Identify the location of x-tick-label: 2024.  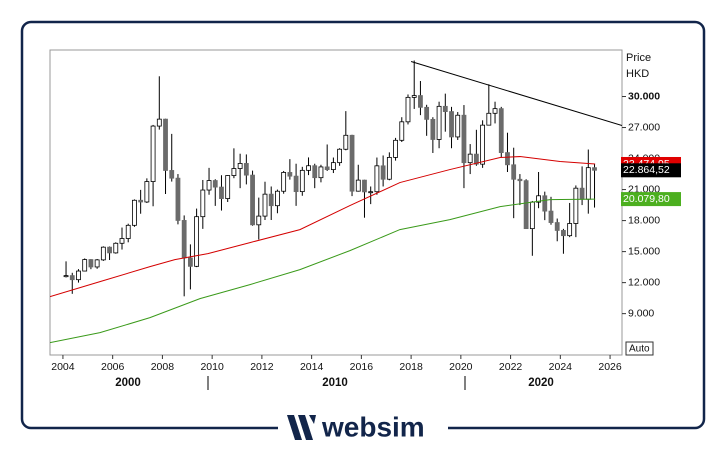
(561, 367).